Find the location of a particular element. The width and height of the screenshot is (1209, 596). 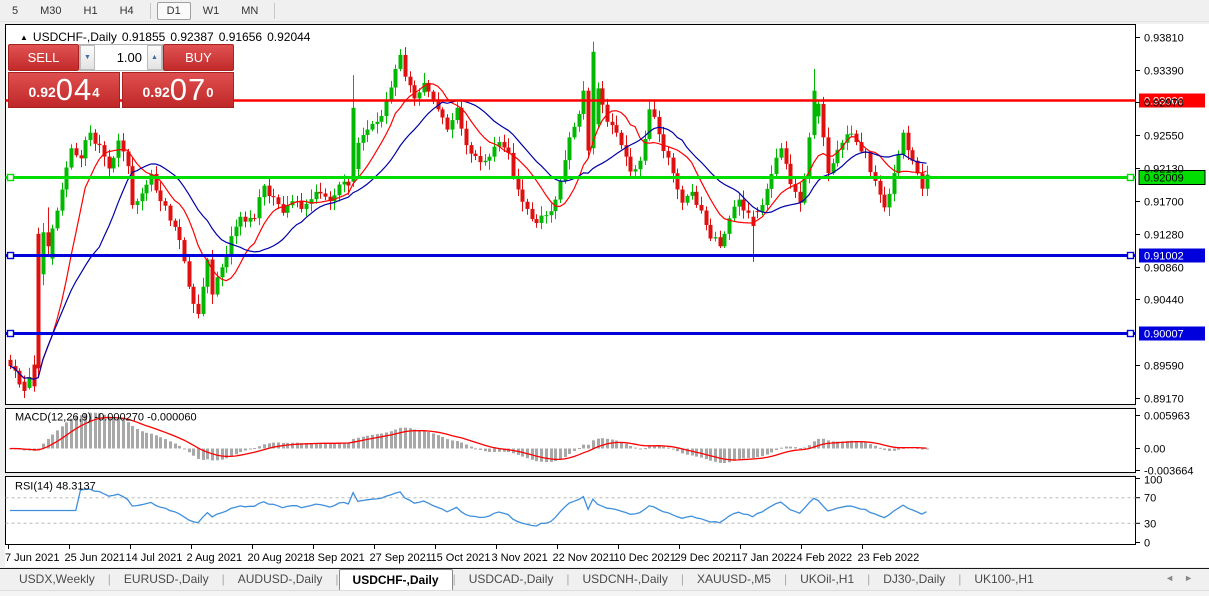

toolbar-separator is located at coordinates (275, 10).